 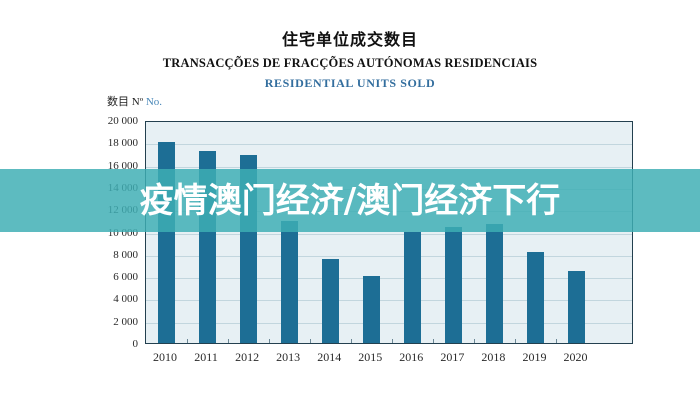 I want to click on x-tick-label: 2015, so click(x=370, y=357).